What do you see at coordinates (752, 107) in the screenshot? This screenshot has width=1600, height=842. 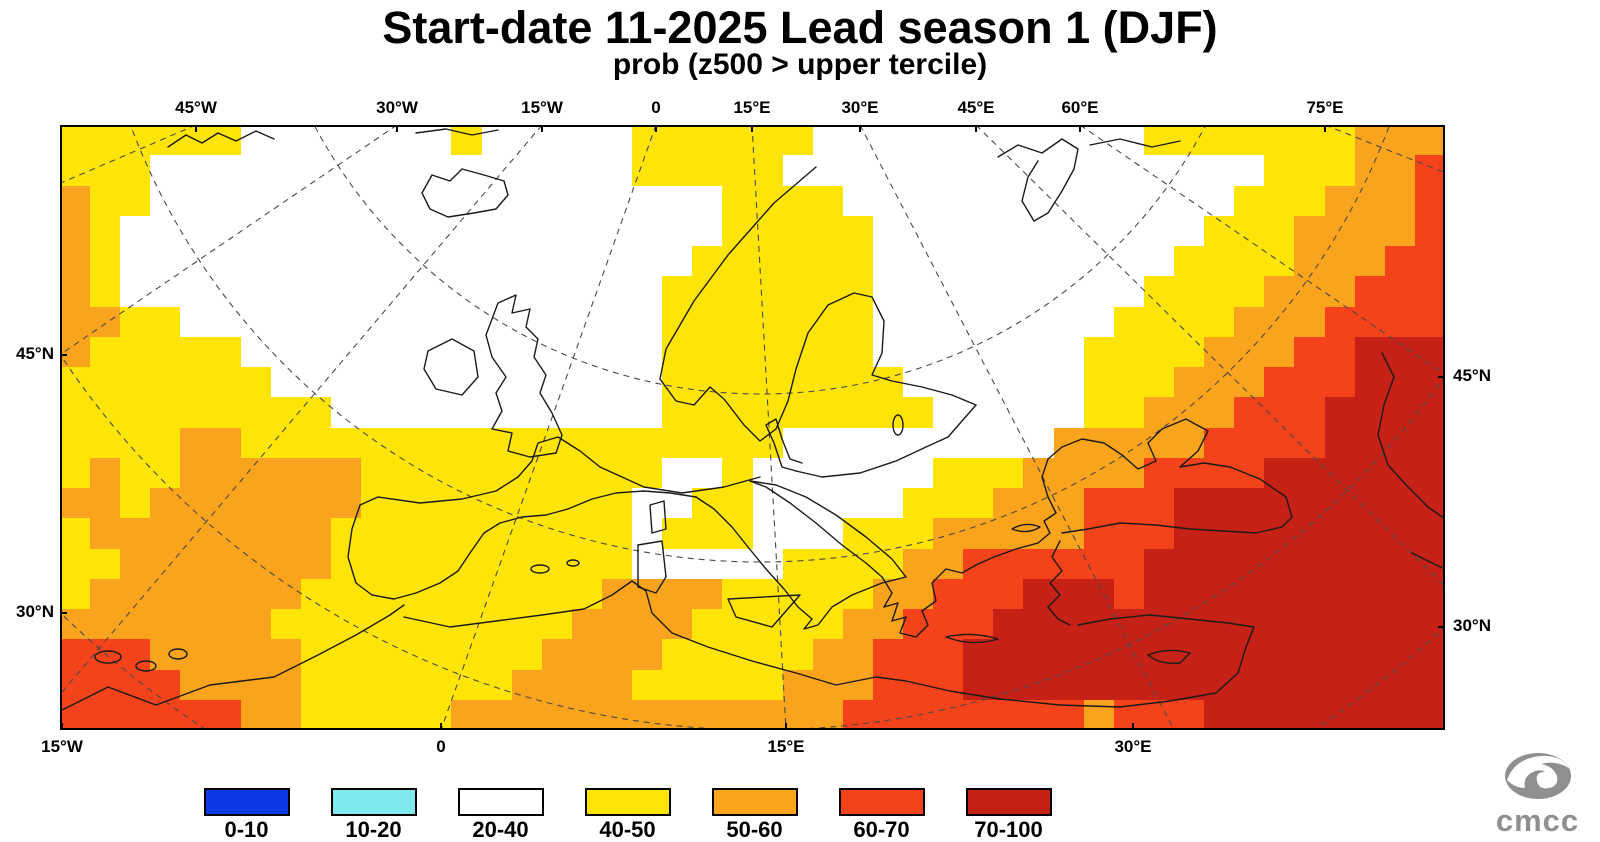 I see `axis-tick-label: 15°E` at bounding box center [752, 107].